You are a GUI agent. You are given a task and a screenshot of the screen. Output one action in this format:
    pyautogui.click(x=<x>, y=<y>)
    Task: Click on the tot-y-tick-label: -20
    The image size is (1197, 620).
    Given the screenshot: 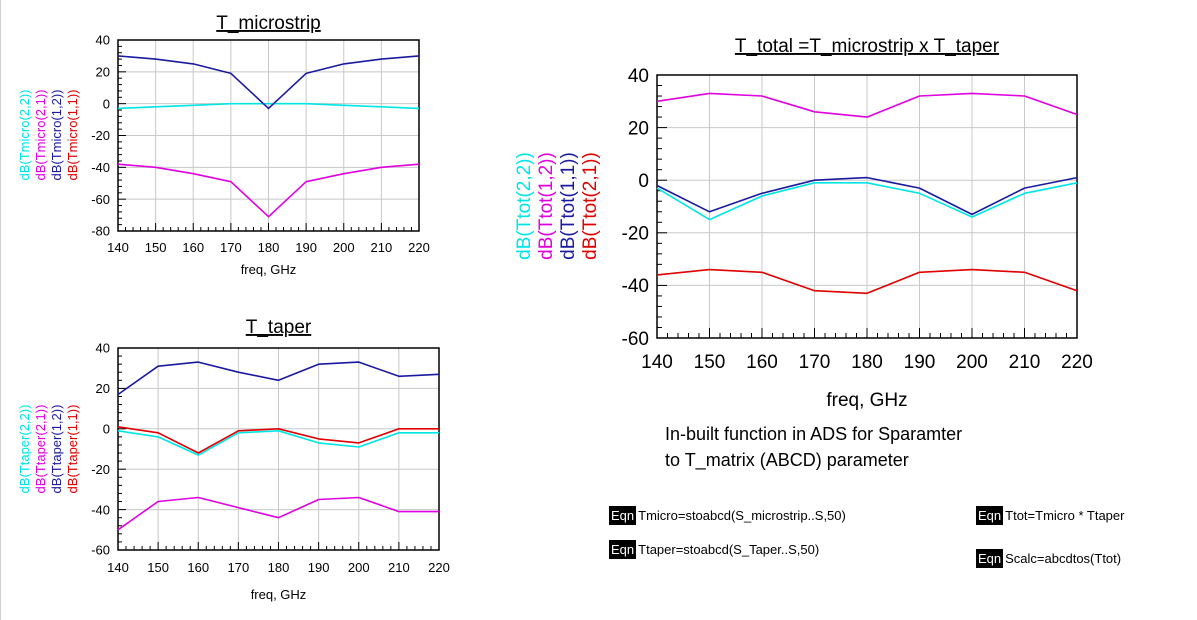 What is the action you would take?
    pyautogui.click(x=635, y=234)
    